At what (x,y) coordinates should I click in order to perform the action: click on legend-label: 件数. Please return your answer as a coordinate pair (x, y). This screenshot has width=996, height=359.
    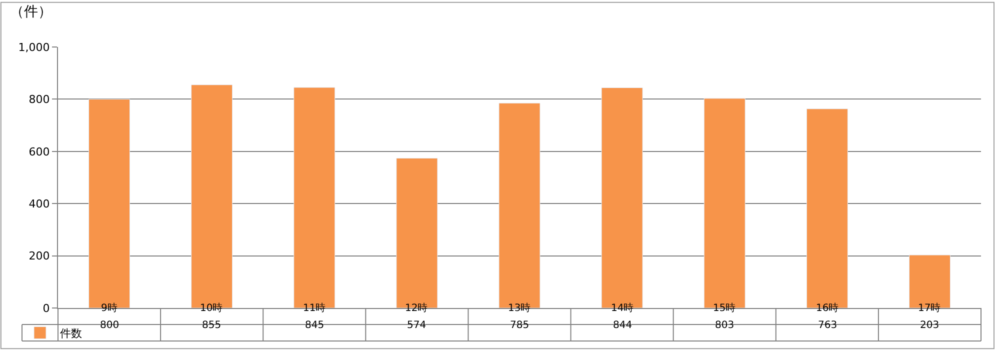
    Looking at the image, I should click on (71, 333).